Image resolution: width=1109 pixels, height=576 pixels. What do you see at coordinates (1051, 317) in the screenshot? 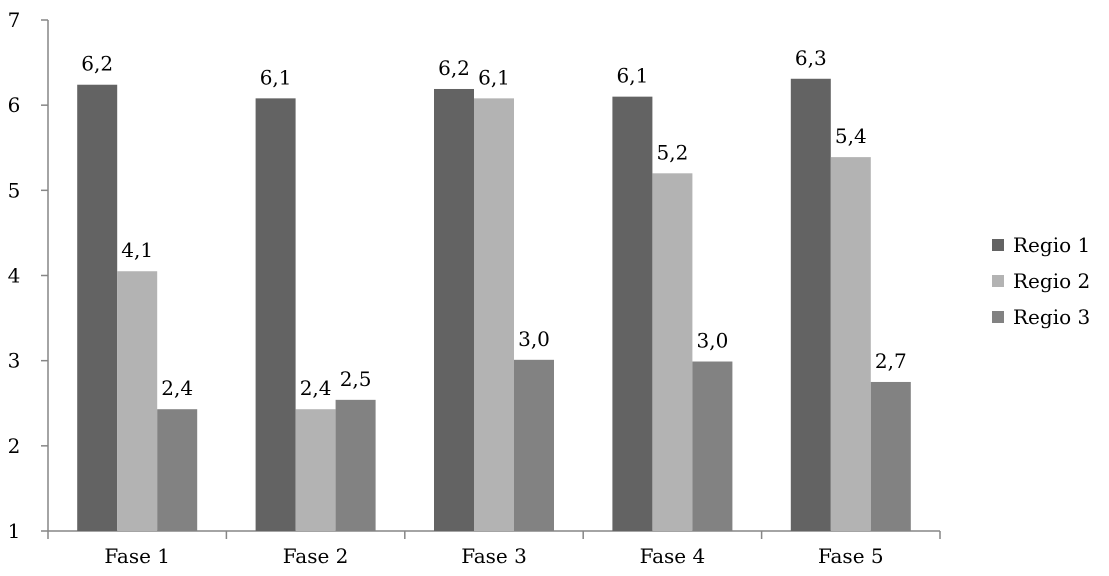
I see `legend-label: Regio 3` at bounding box center [1051, 317].